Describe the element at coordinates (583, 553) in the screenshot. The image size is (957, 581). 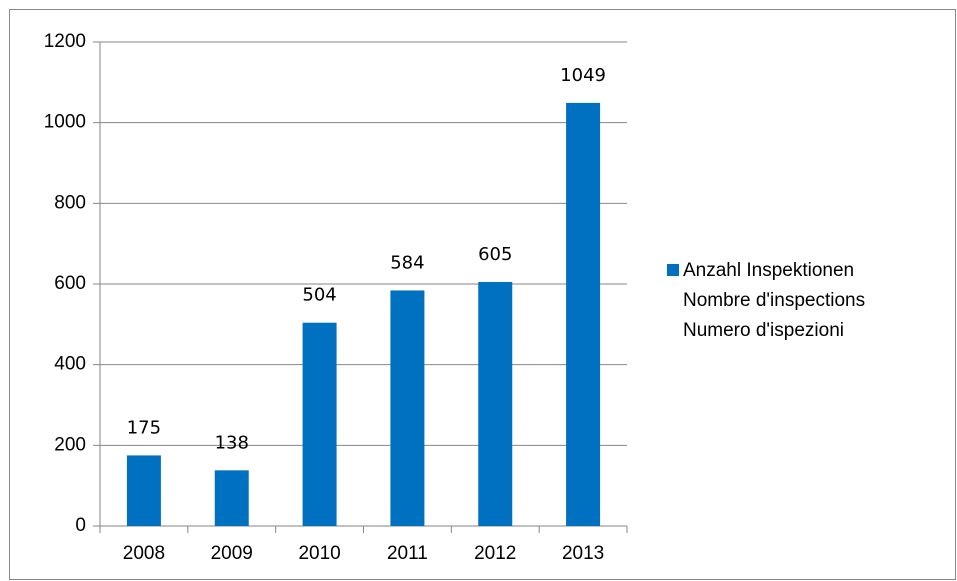
I see `x-tick-label: 2013` at that location.